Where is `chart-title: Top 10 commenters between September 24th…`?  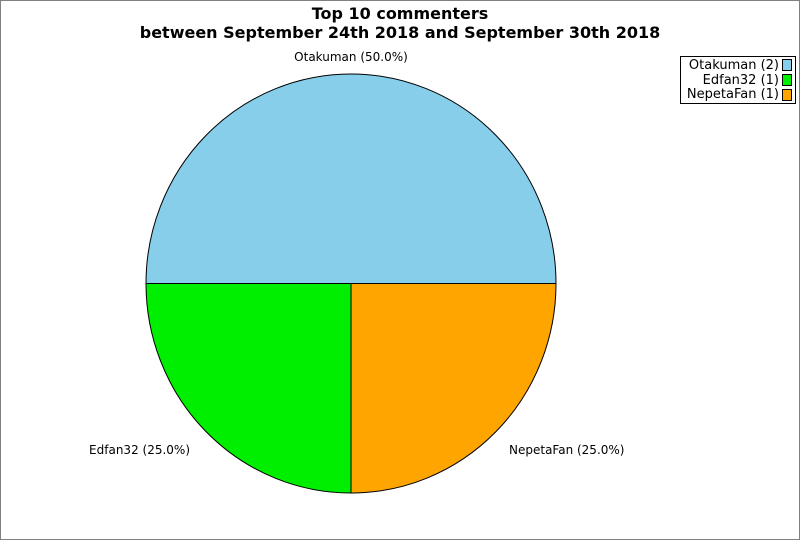
chart-title: Top 10 commenters between September 24th… is located at coordinates (400, 23).